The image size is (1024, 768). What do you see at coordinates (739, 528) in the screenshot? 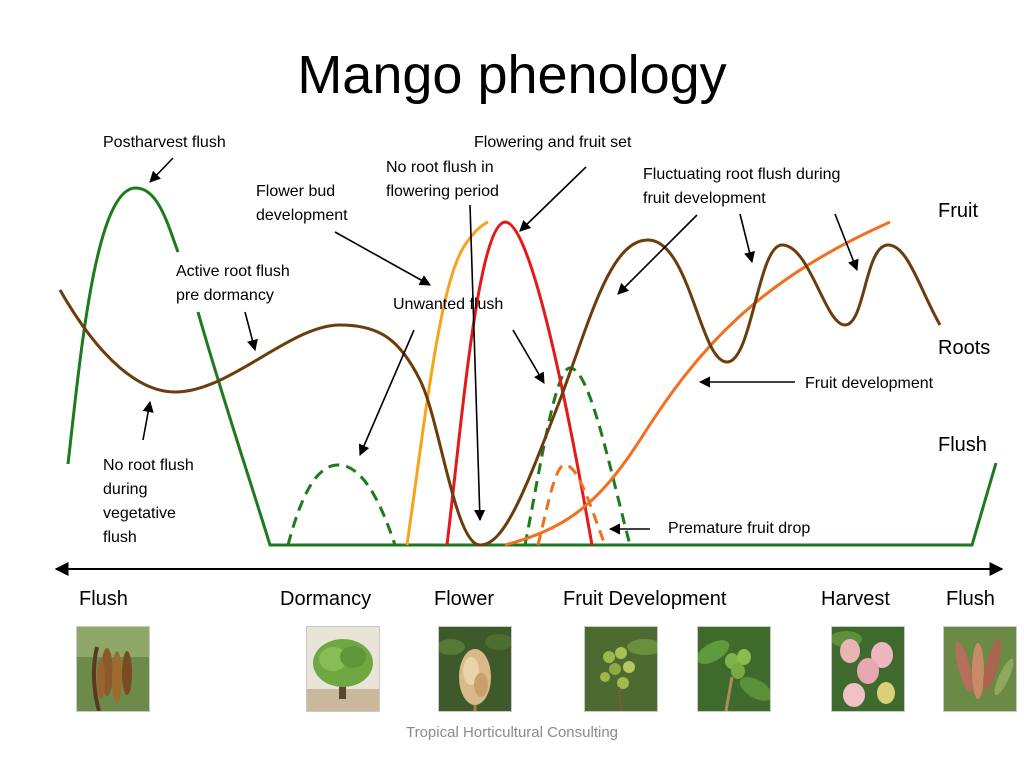
I see `premature-fruit-drop-label: Premature fruit drop` at bounding box center [739, 528].